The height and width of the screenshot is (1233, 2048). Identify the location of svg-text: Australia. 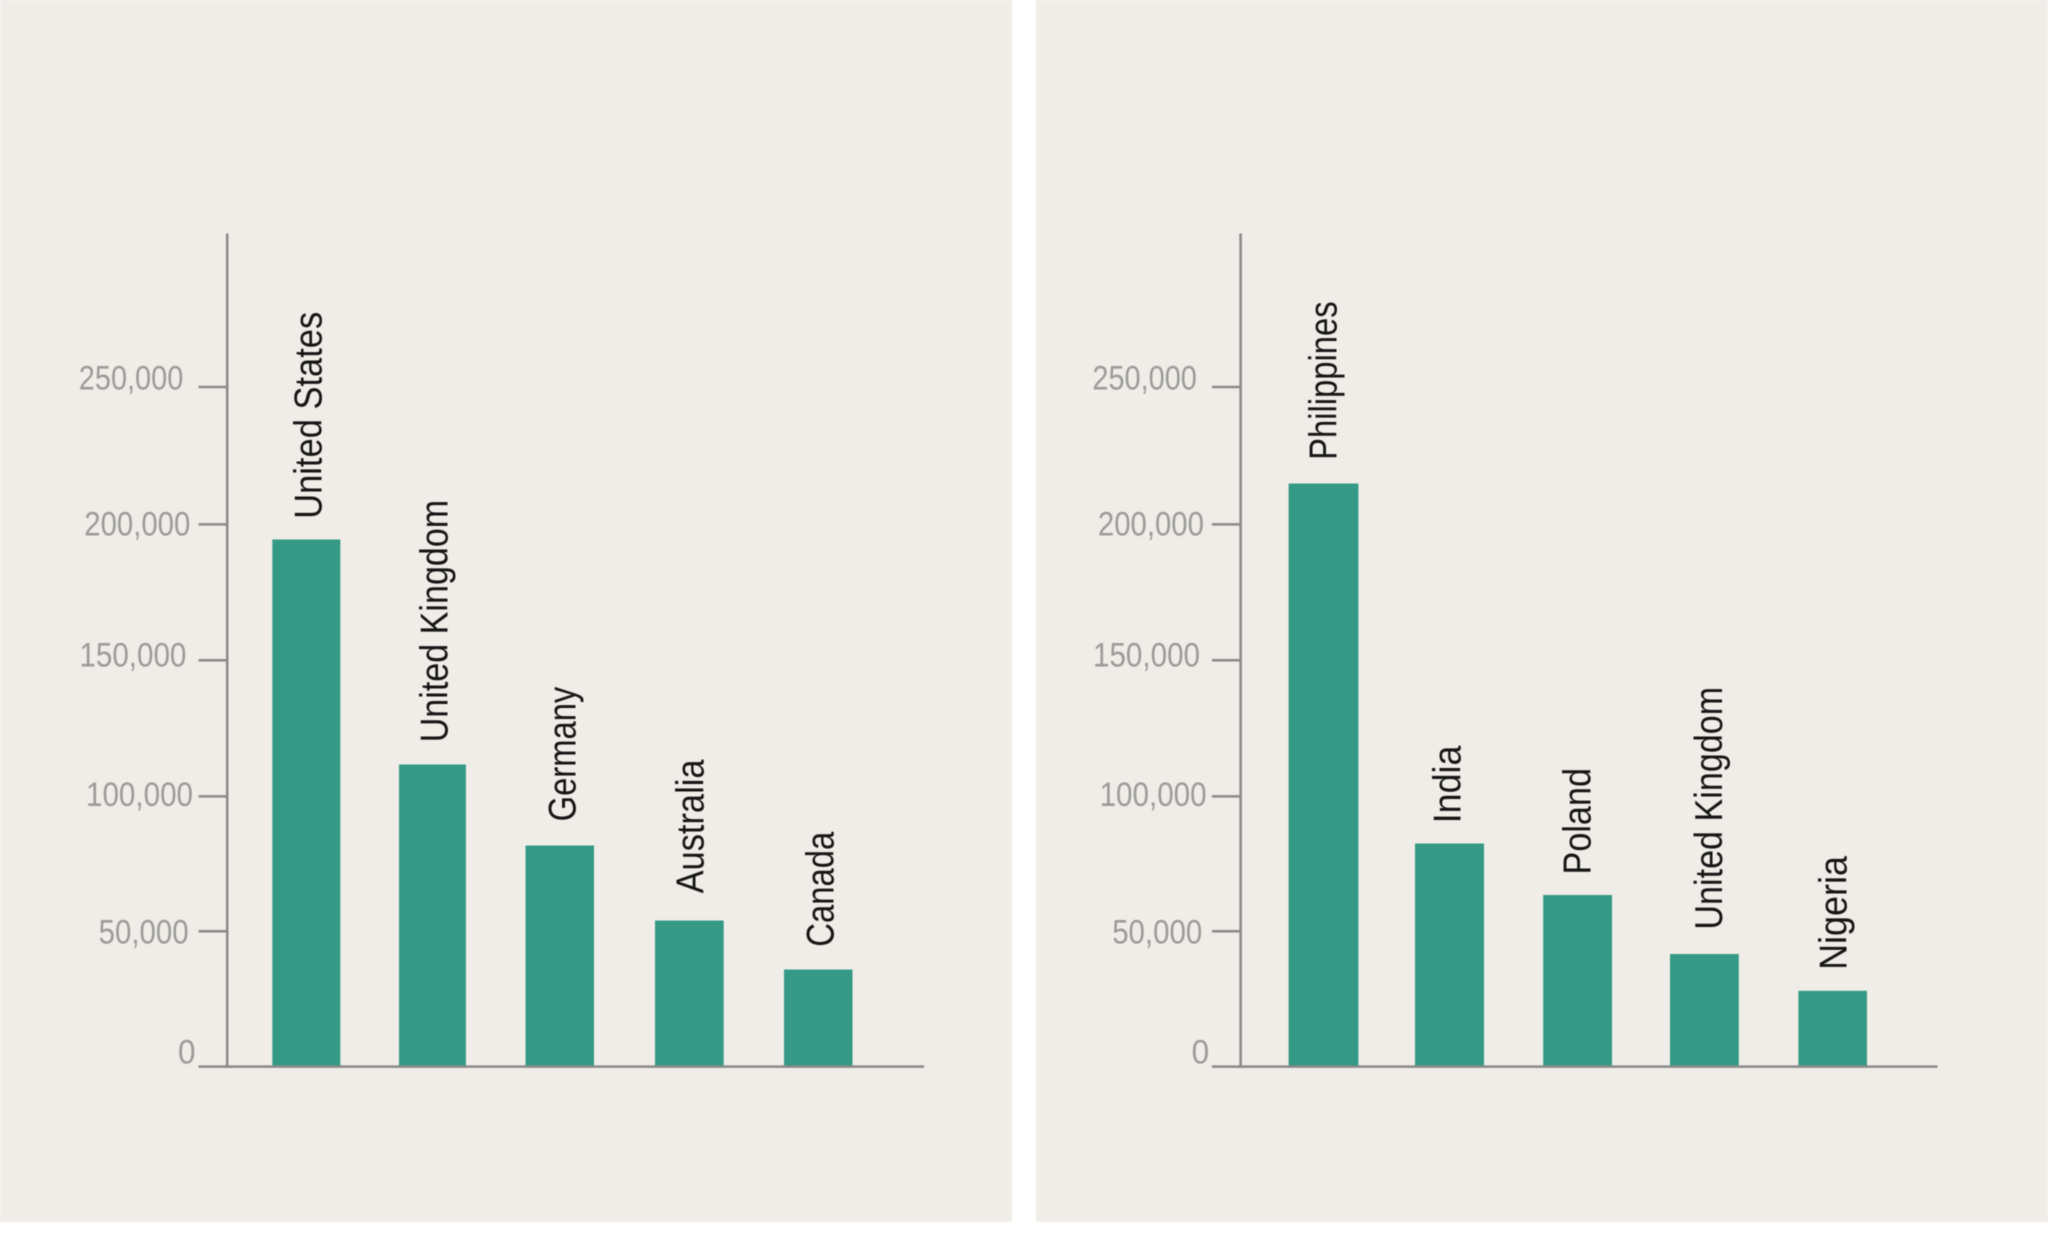
(691, 826).